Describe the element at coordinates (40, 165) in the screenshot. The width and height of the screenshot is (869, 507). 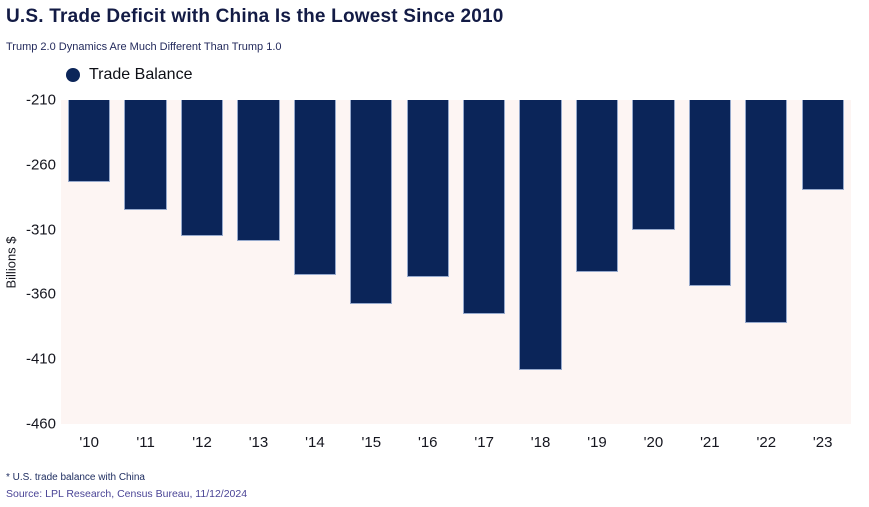
I see `y-tick-label: -260` at that location.